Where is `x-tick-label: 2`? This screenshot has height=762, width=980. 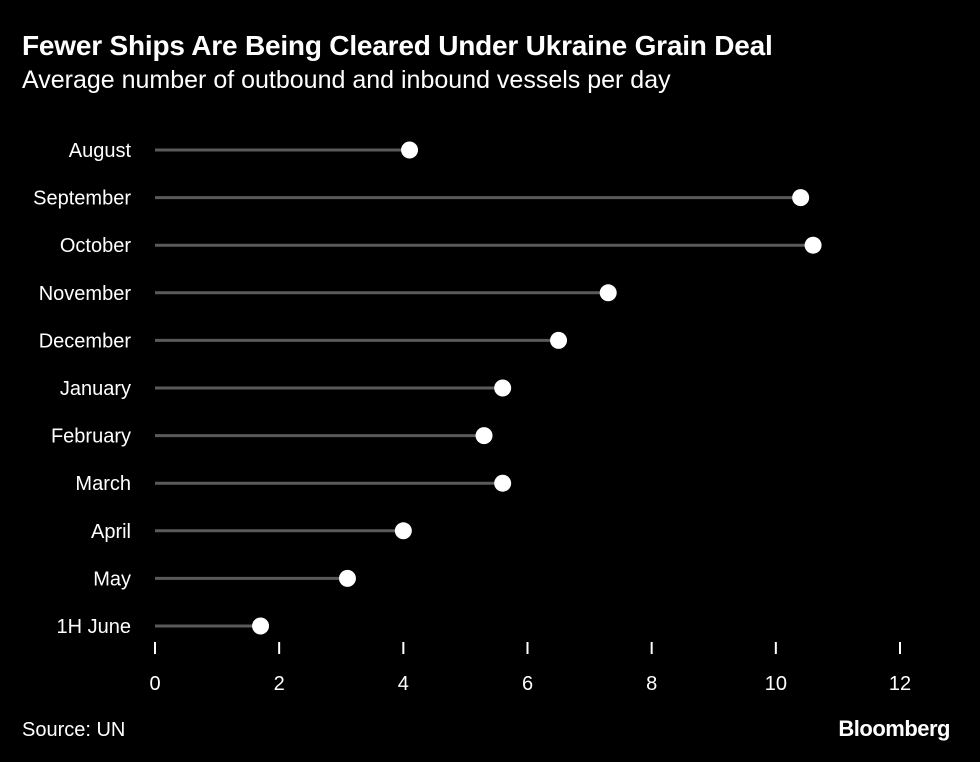 x-tick-label: 2 is located at coordinates (279, 684).